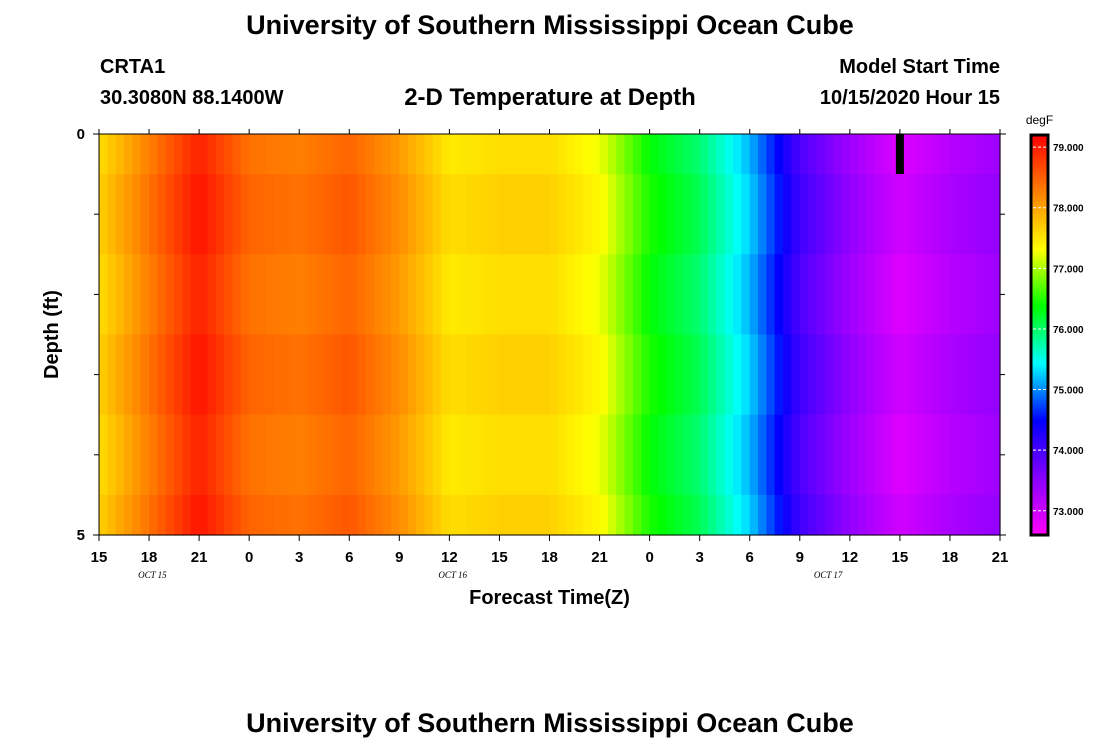 The width and height of the screenshot is (1100, 750). What do you see at coordinates (750, 557) in the screenshot?
I see `x-tick-label: 6` at bounding box center [750, 557].